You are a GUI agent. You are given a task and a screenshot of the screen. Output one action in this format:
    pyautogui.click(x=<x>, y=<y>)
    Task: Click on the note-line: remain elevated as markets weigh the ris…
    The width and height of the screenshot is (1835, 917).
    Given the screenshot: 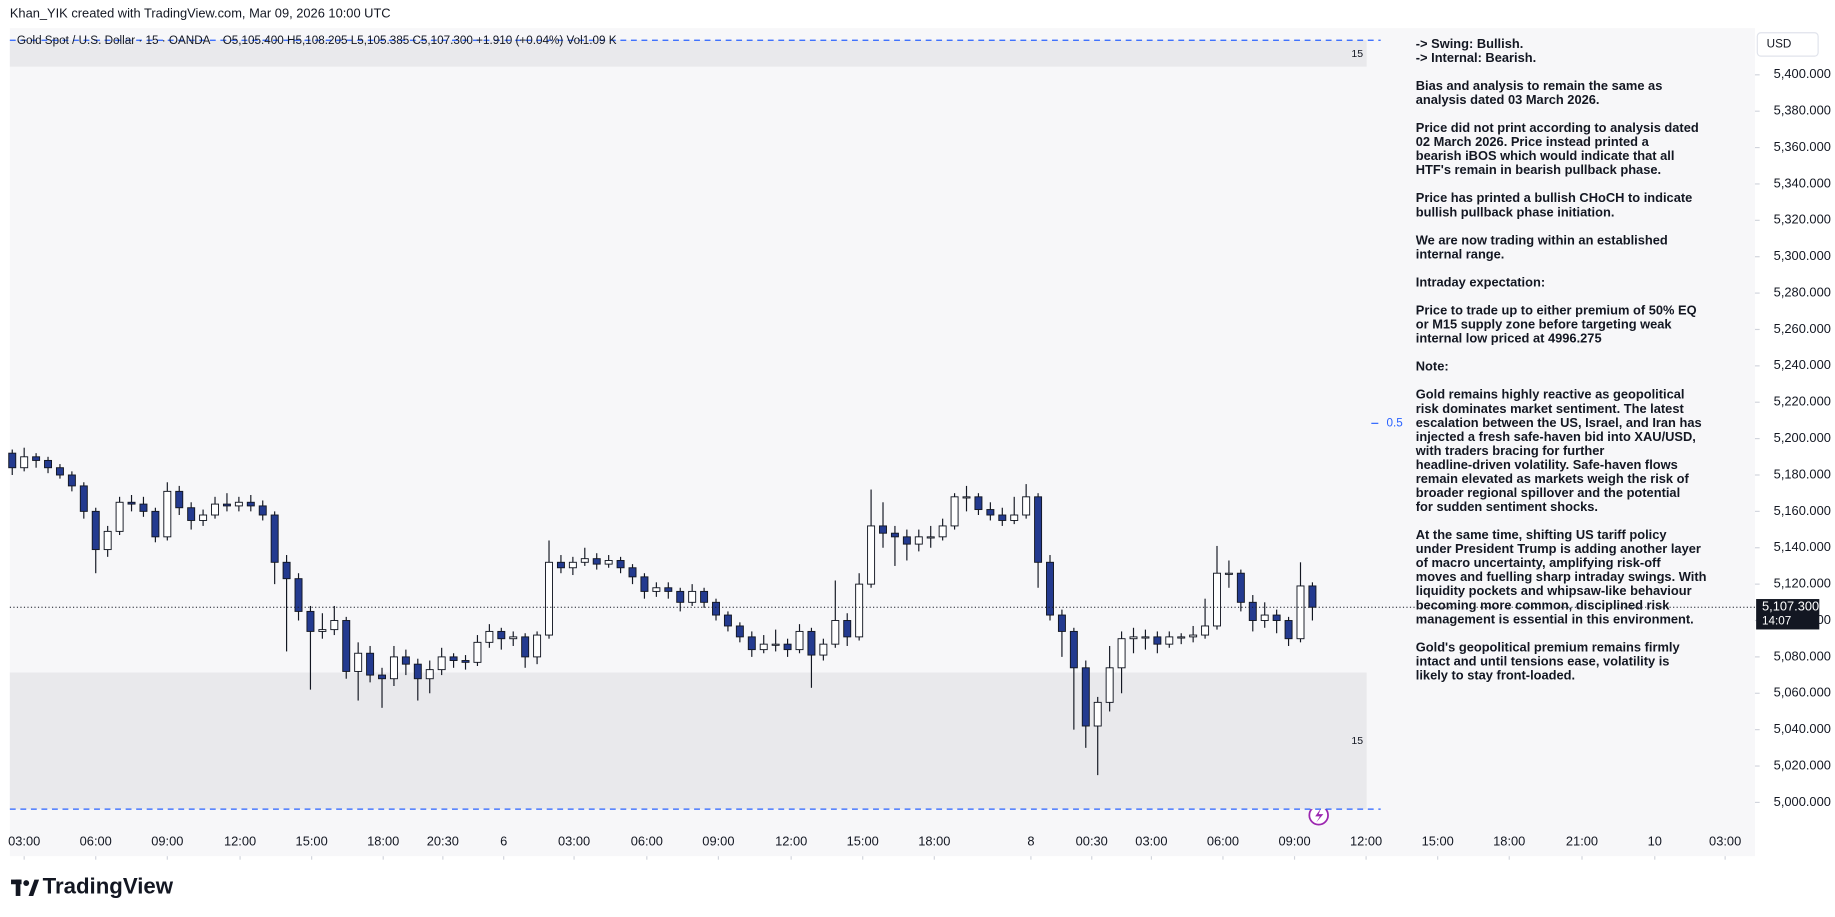 What is the action you would take?
    pyautogui.click(x=1553, y=478)
    